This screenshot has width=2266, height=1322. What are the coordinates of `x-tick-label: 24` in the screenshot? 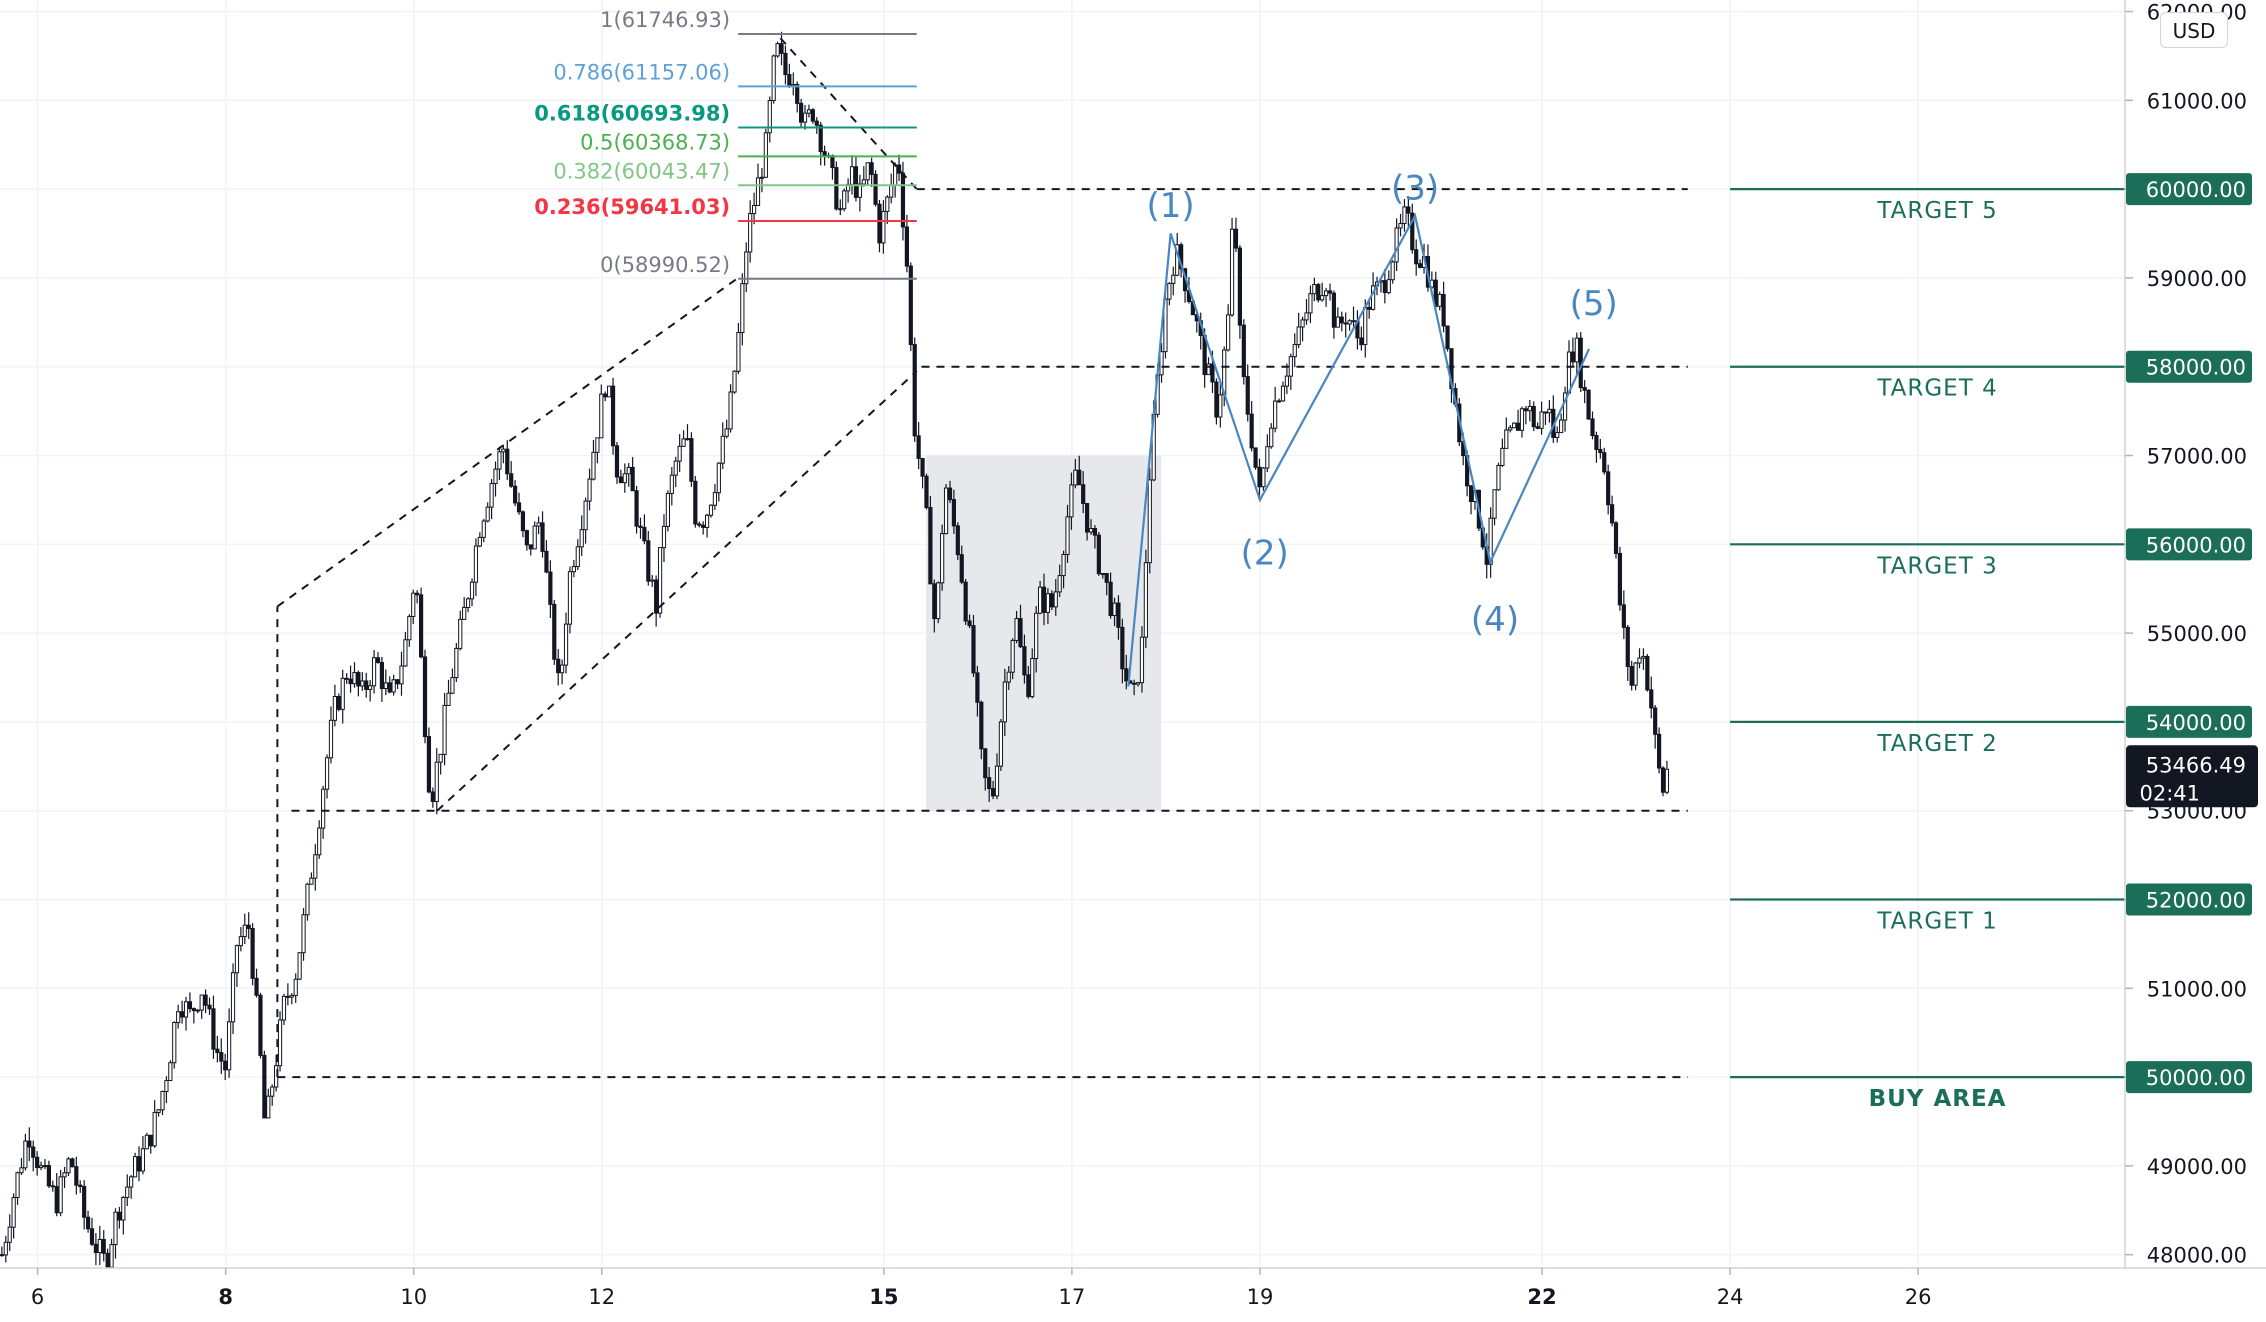 It's located at (1730, 1297).